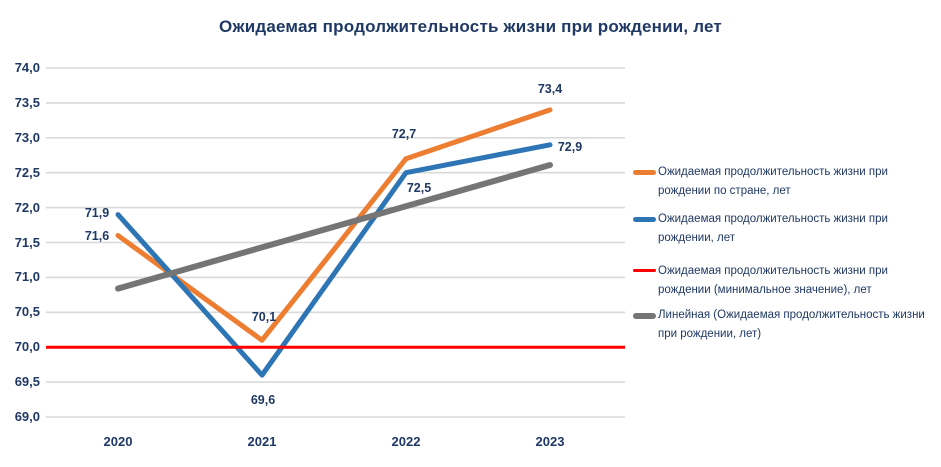 This screenshot has width=941, height=467. I want to click on legend-swatch-trend, so click(644, 316).